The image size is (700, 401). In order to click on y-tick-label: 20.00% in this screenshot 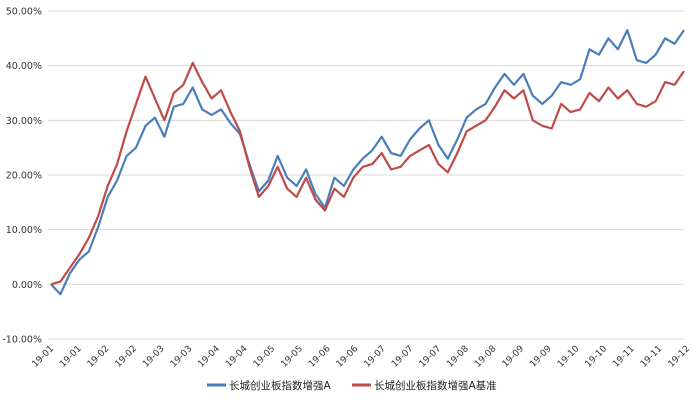, I will do `click(24, 176)`.